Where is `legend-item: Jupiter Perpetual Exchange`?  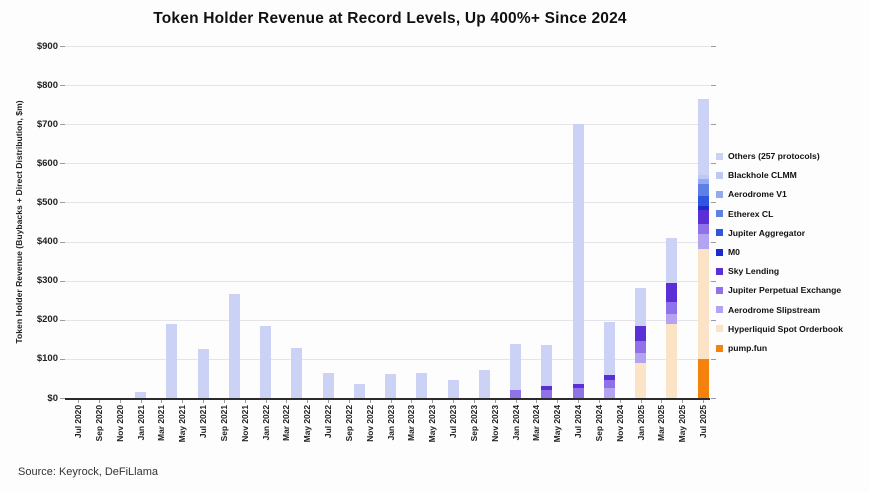 legend-item: Jupiter Perpetual Exchange is located at coordinates (778, 290).